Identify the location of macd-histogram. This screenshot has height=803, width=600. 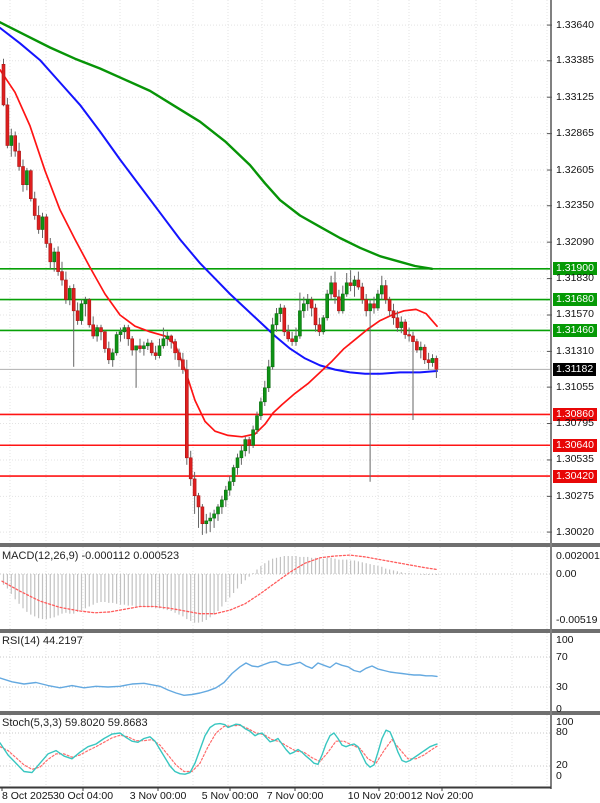
(219, 589).